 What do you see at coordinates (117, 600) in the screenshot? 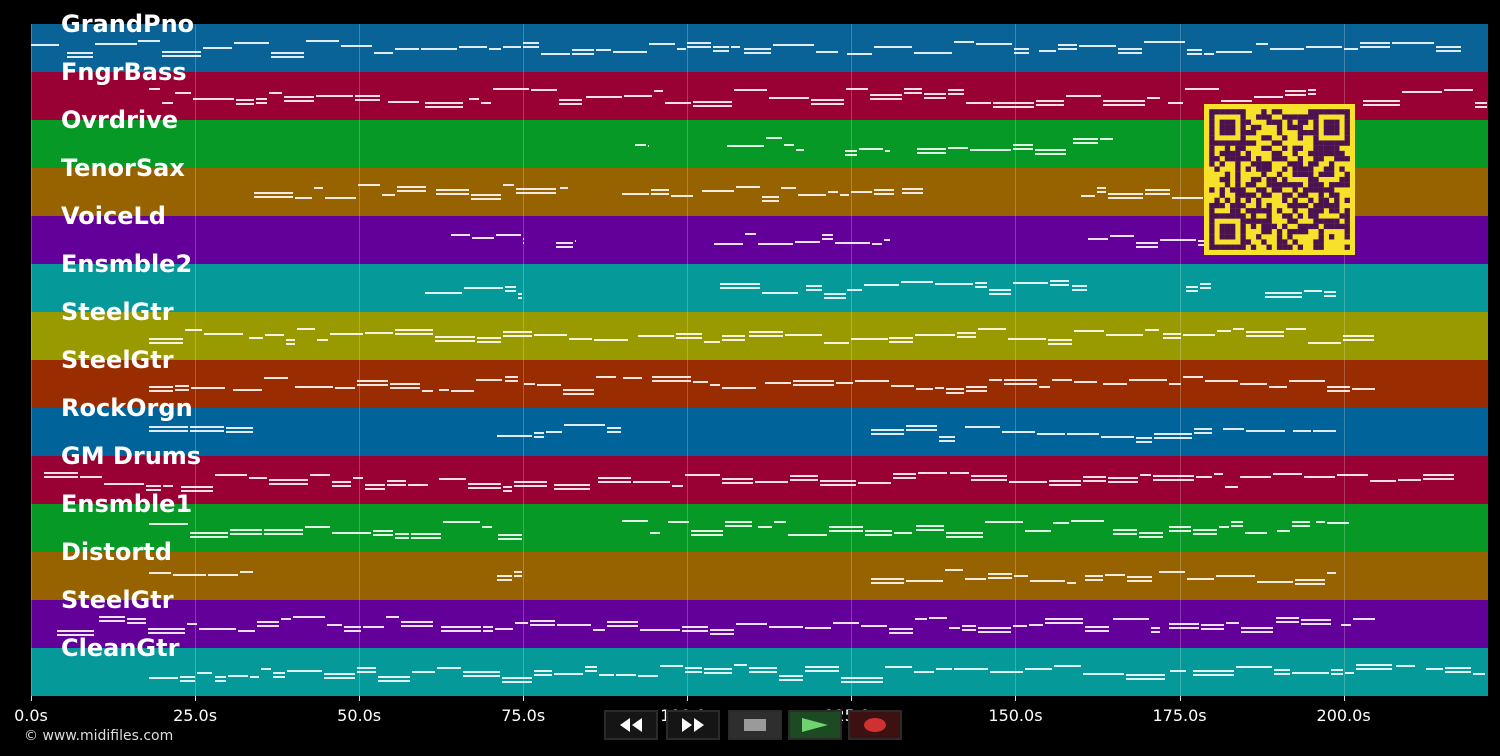
I see `track-label: SteelGtr` at bounding box center [117, 600].